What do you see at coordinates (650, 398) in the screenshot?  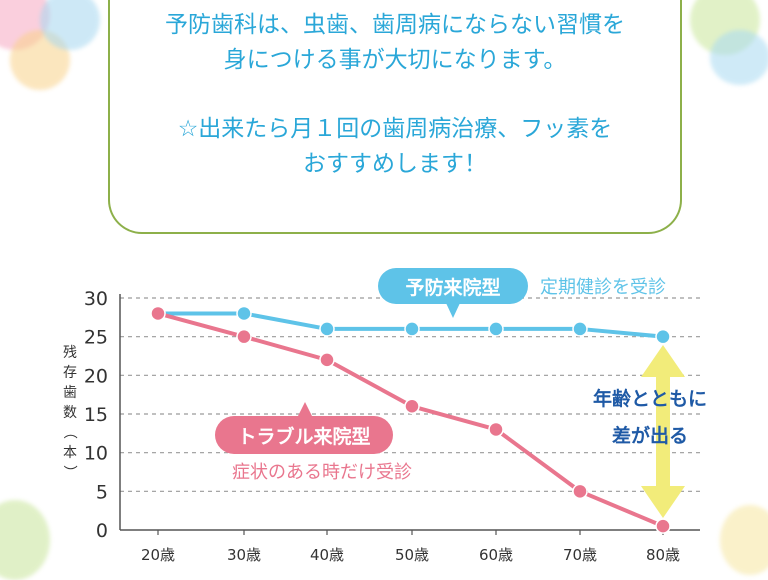 I see `gap-annotation-line-1: 年齢とともに` at bounding box center [650, 398].